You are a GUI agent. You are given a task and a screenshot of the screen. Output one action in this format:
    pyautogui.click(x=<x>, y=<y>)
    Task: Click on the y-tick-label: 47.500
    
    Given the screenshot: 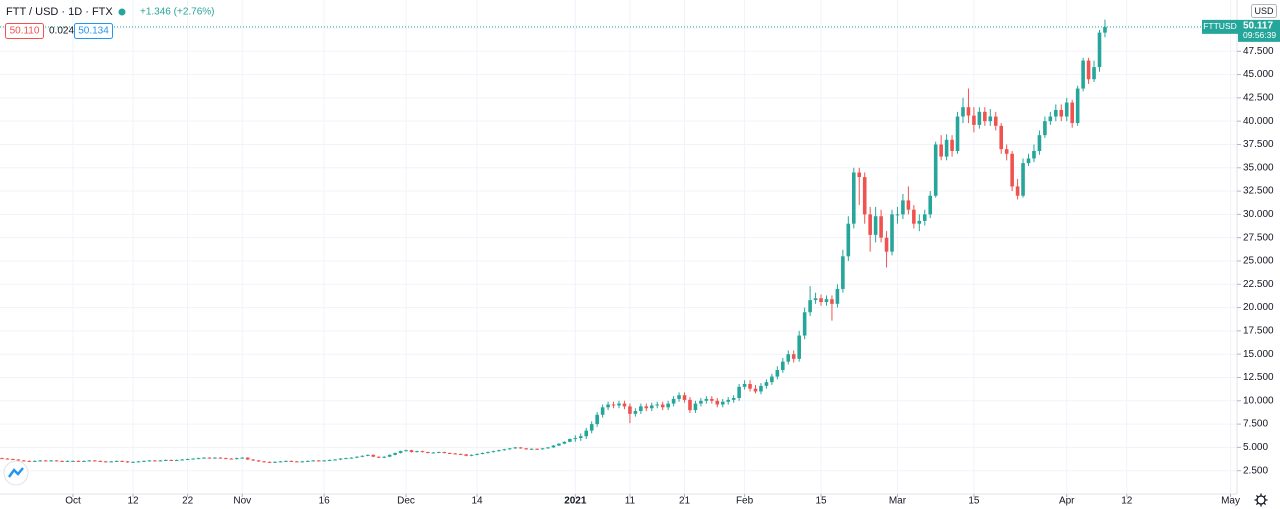 What is the action you would take?
    pyautogui.click(x=1258, y=51)
    